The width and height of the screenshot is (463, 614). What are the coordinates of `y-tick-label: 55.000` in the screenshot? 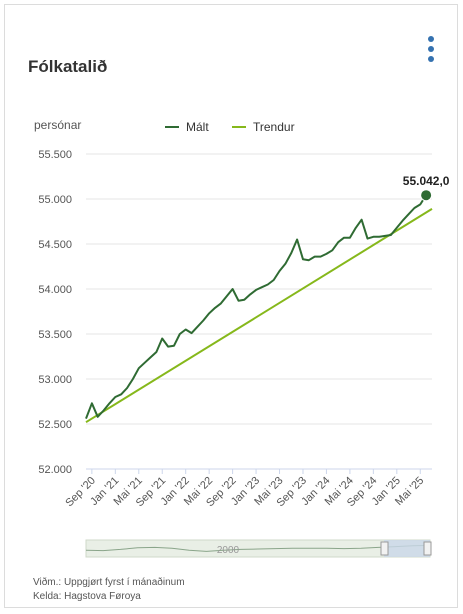 It's located at (55, 200).